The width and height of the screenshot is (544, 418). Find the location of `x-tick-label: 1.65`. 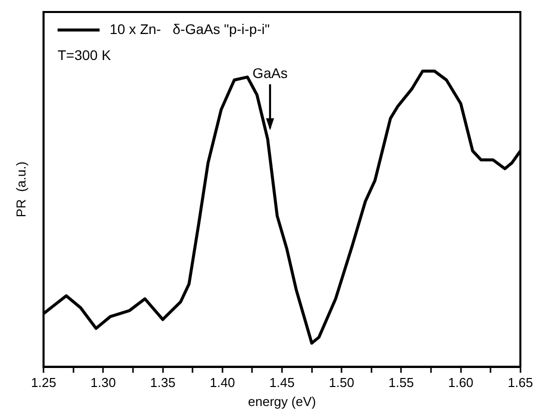

x-tick-label: 1.65 is located at coordinates (521, 382).